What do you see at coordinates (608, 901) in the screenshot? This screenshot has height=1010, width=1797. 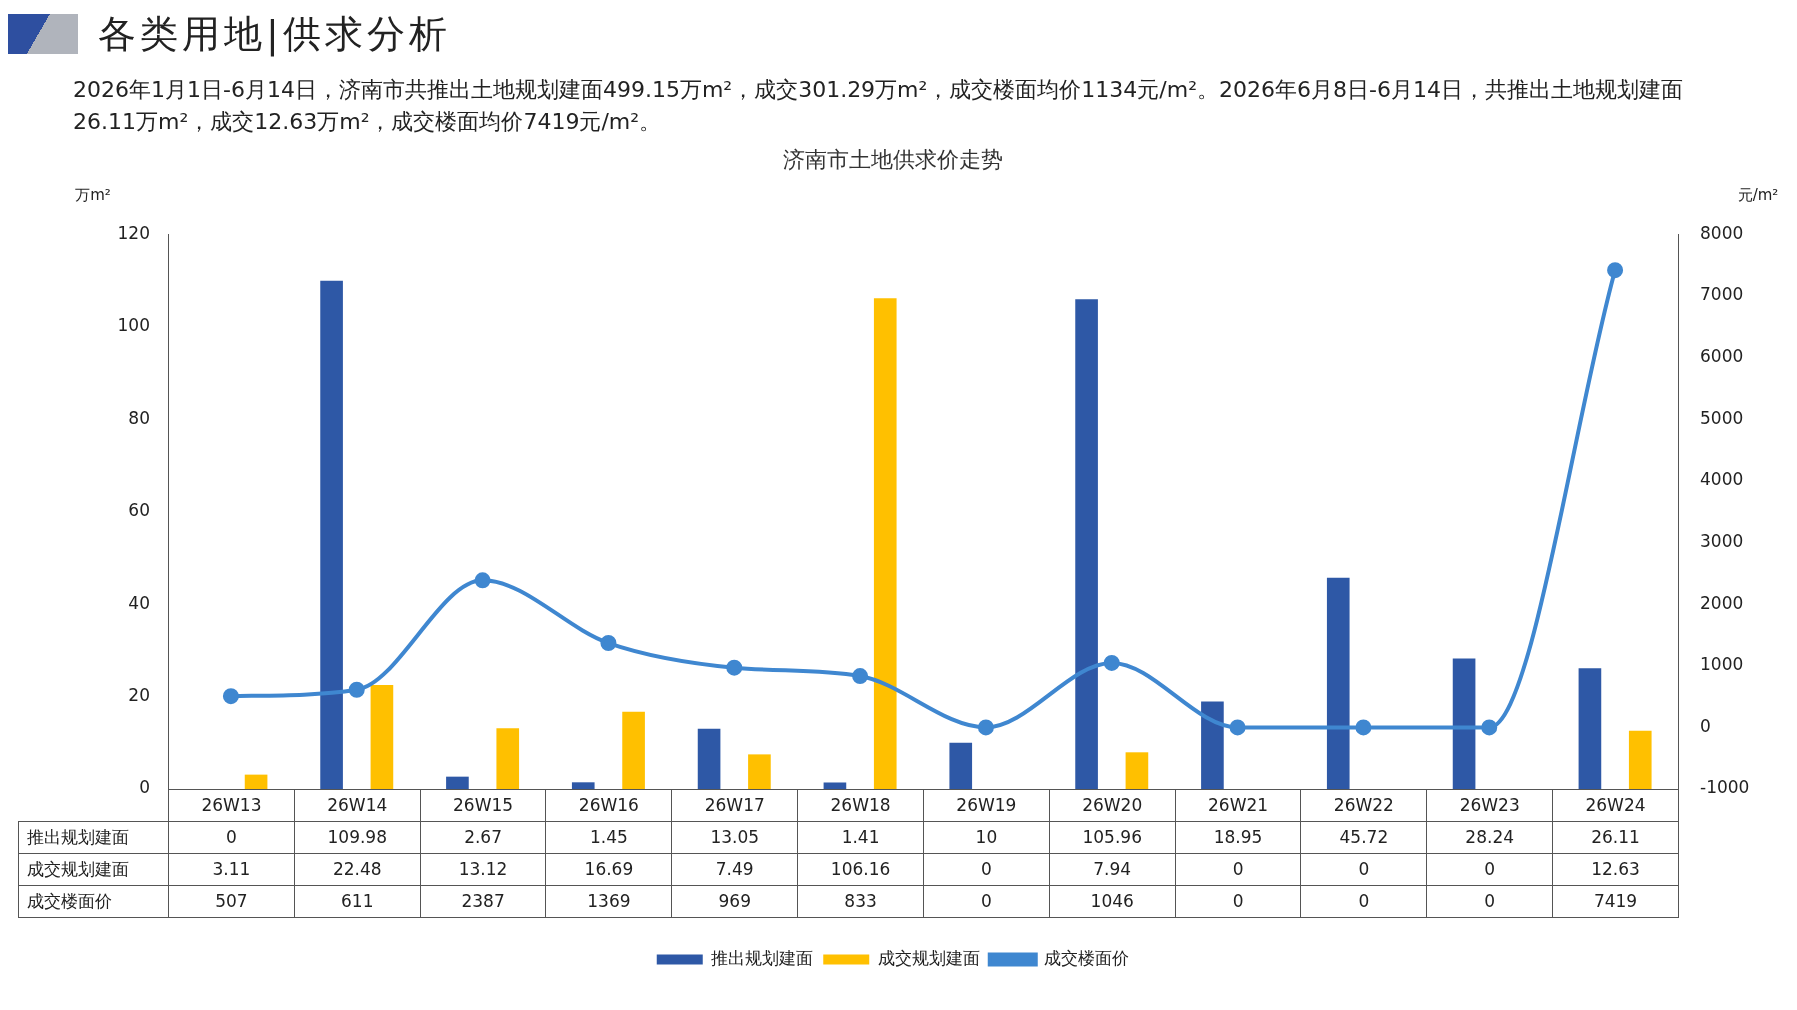 I see `data-label: 1369` at bounding box center [608, 901].